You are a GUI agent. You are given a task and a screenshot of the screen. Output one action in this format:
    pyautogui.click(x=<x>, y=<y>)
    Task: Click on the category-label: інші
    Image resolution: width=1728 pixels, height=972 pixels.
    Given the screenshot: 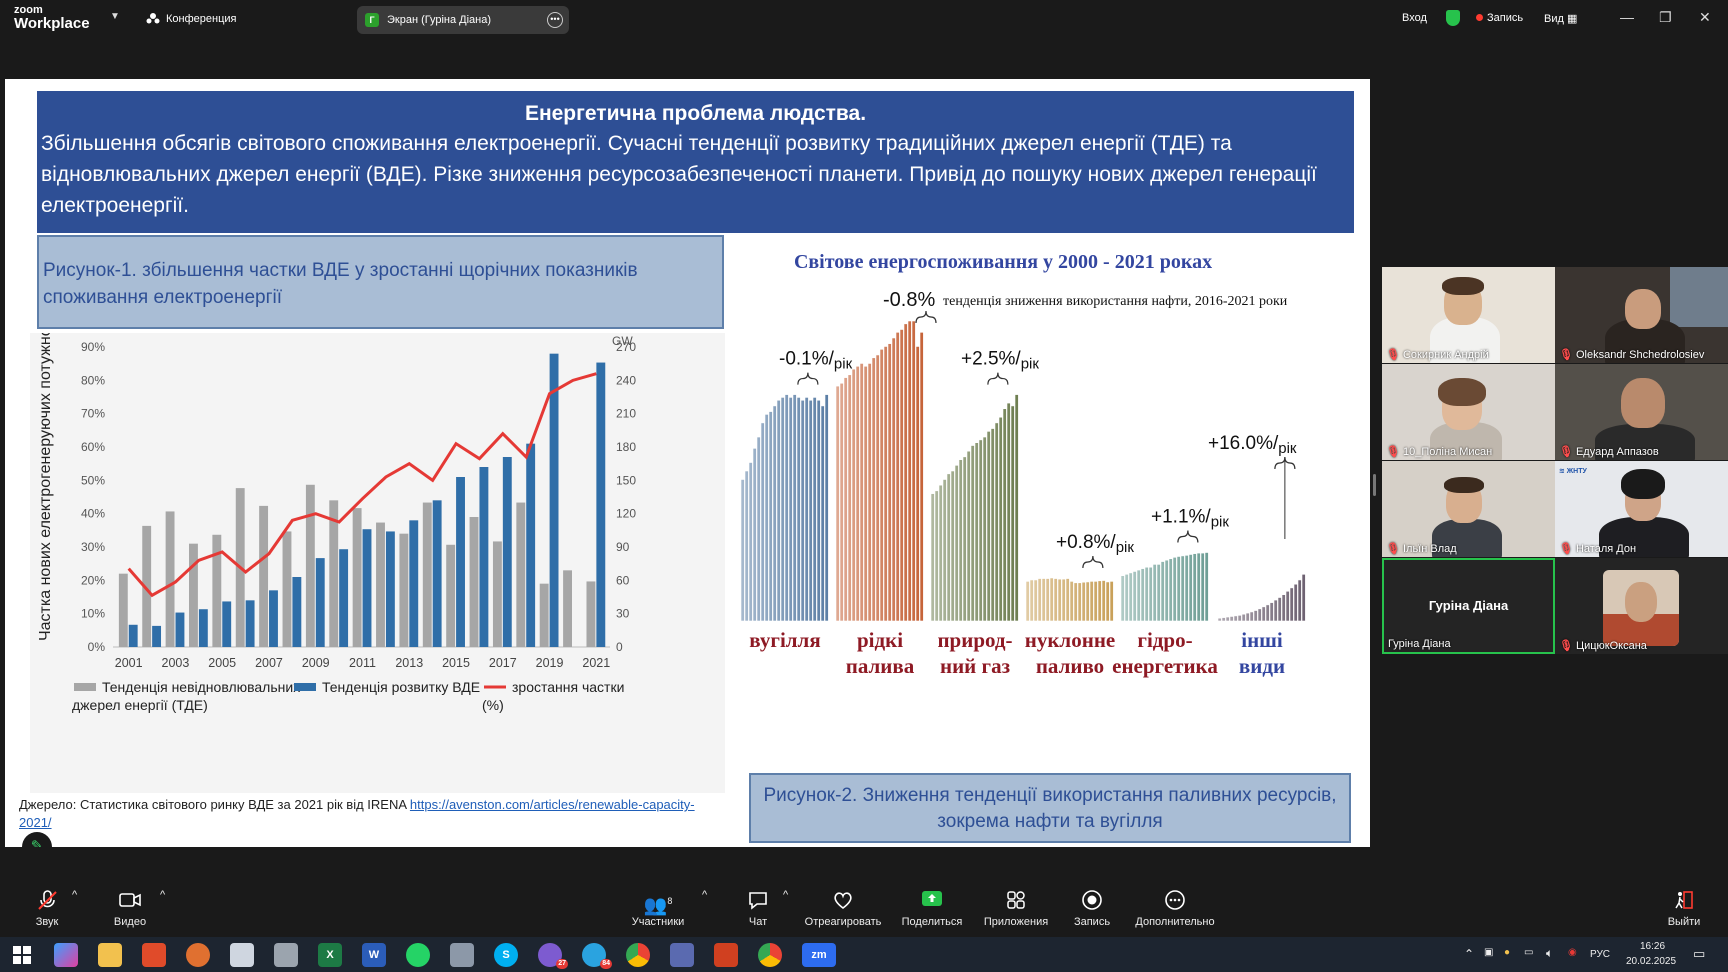 What is the action you would take?
    pyautogui.click(x=1262, y=640)
    